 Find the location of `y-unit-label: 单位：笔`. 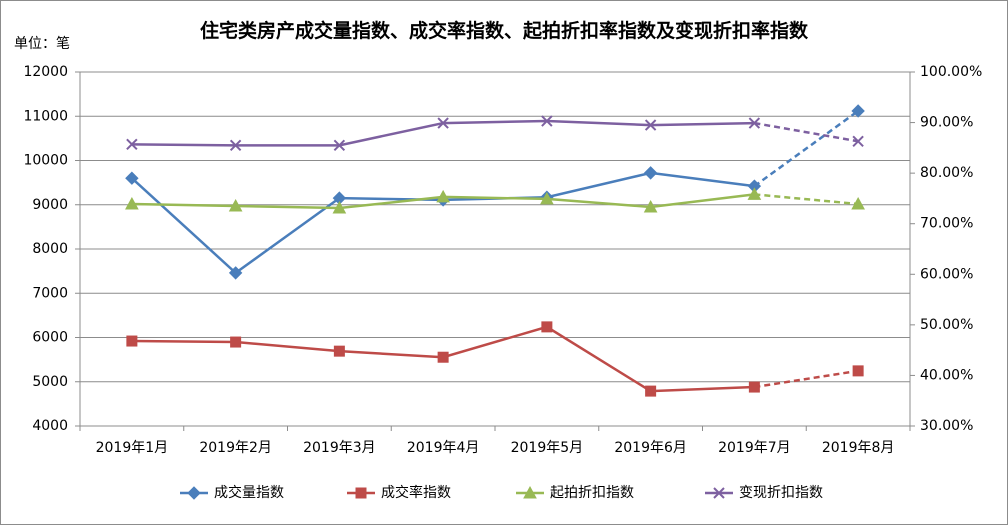

y-unit-label: 单位：笔 is located at coordinates (42, 44).